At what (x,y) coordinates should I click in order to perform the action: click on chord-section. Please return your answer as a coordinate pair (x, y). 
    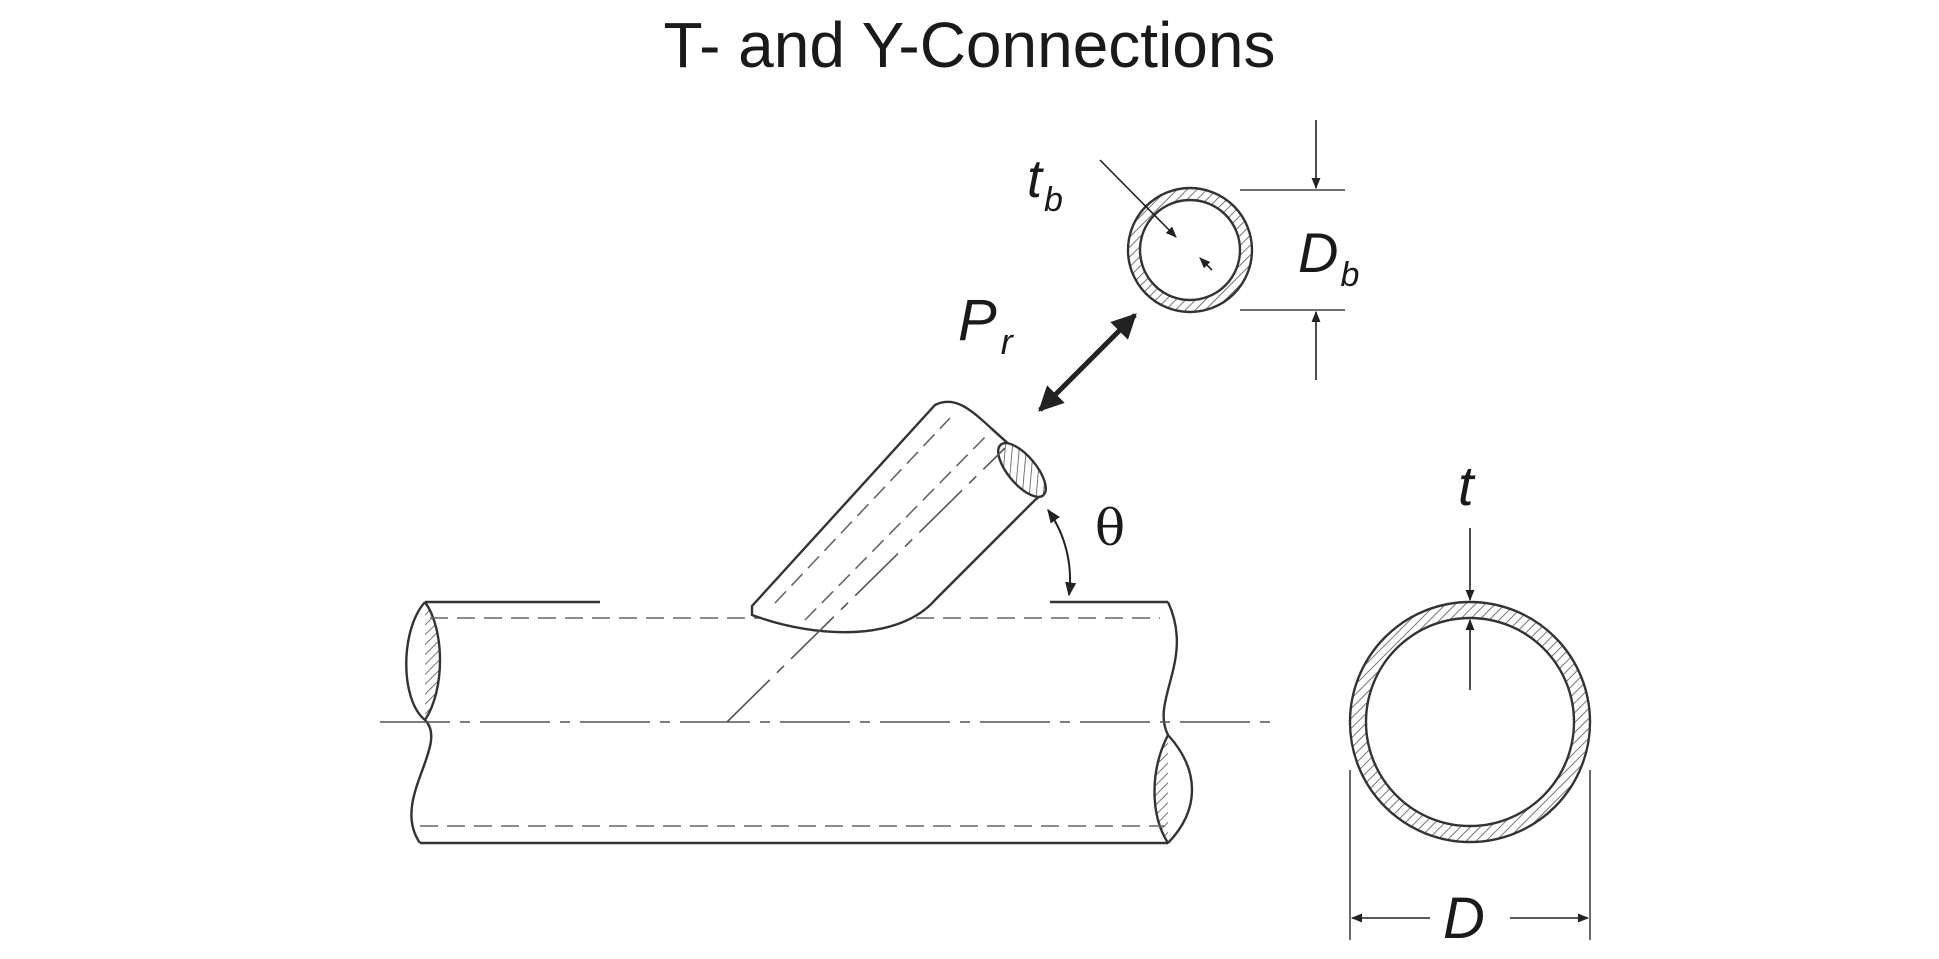
    Looking at the image, I should click on (1470, 734).